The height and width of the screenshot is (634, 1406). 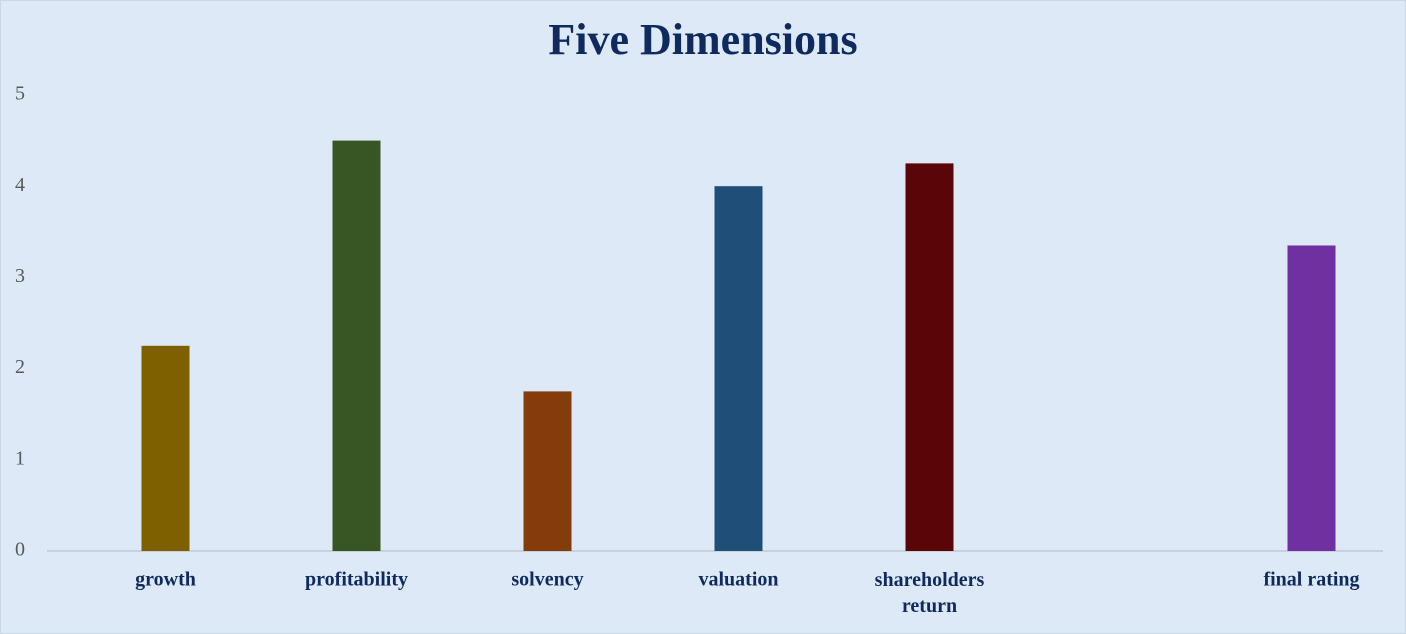 What do you see at coordinates (547, 580) in the screenshot?
I see `x-tick-label: solvency` at bounding box center [547, 580].